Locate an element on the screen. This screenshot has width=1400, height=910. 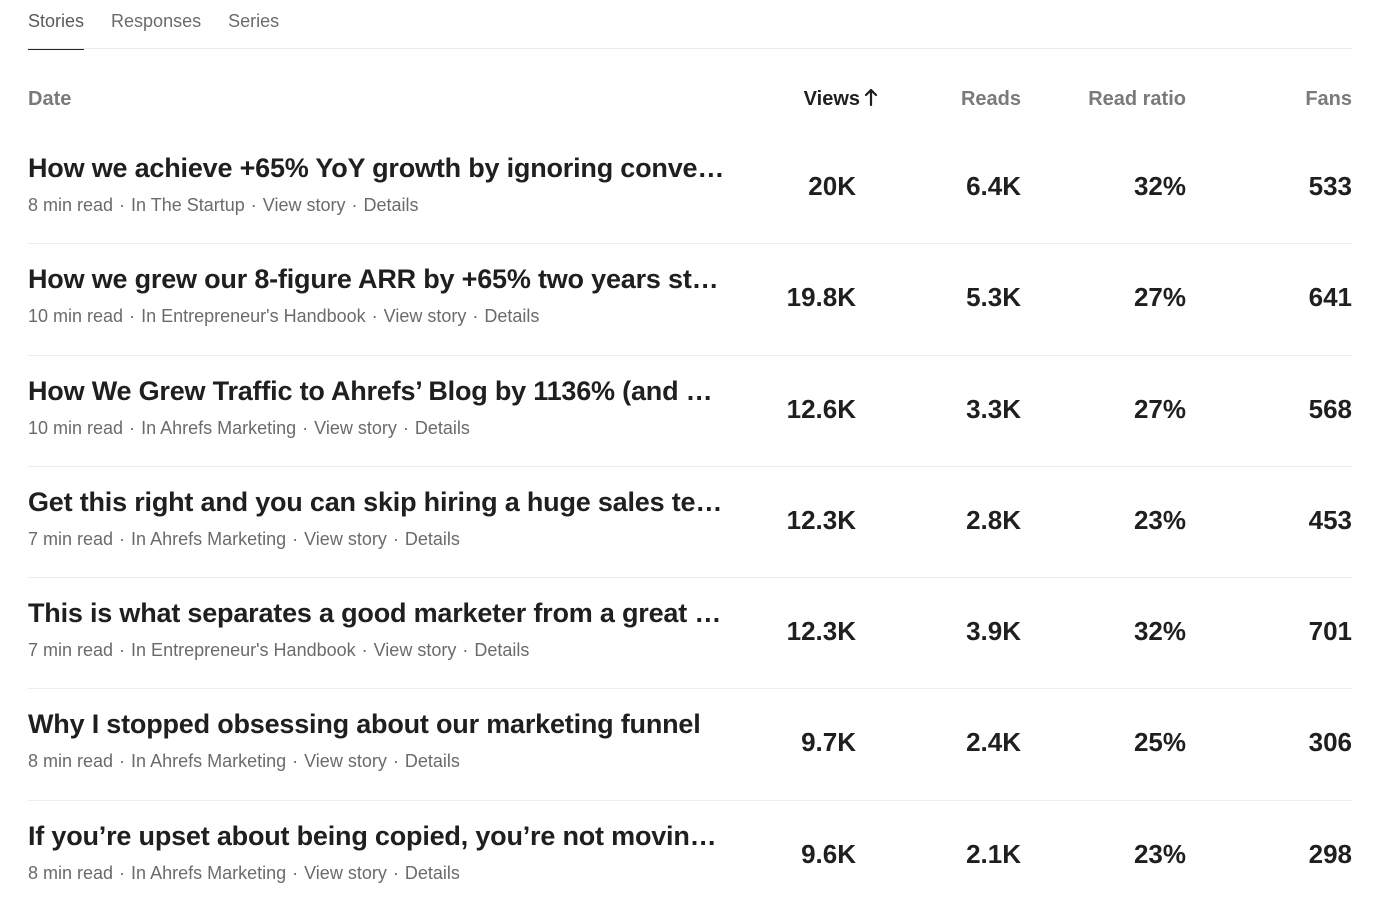
column-header-views-label: Views is located at coordinates (831, 99).